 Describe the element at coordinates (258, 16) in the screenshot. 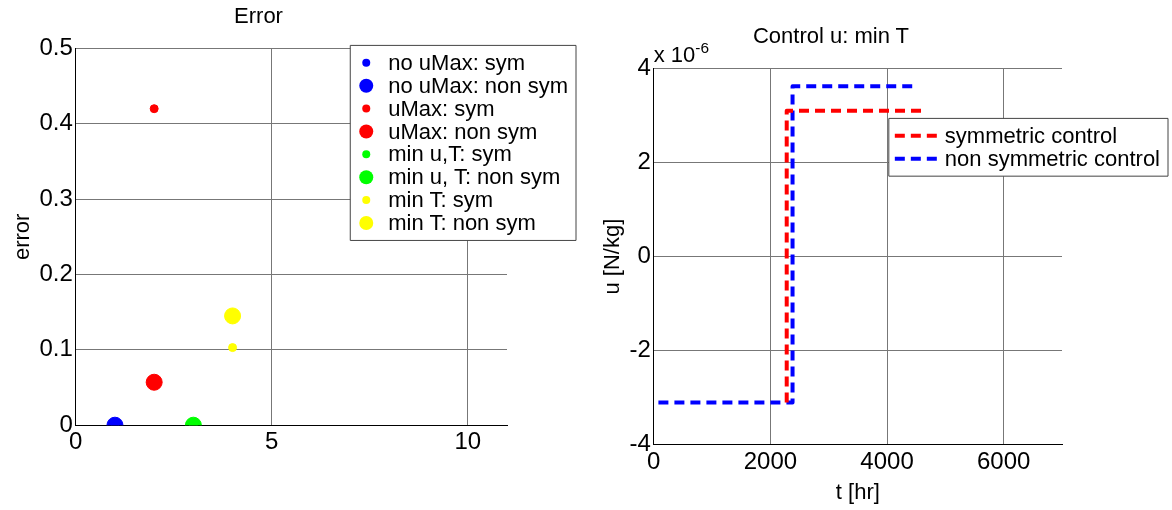

I see `chart-title: Error` at that location.